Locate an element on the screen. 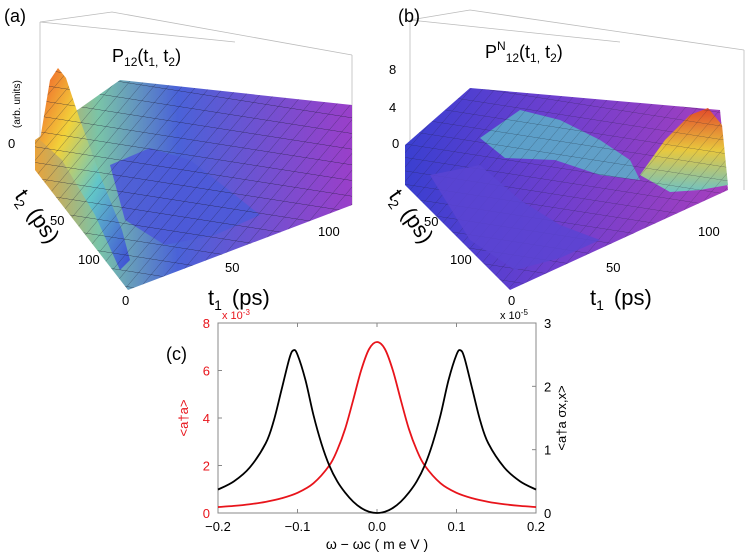 The width and height of the screenshot is (748, 557). panel-a-t1-tick-100: 100 is located at coordinates (329, 231).